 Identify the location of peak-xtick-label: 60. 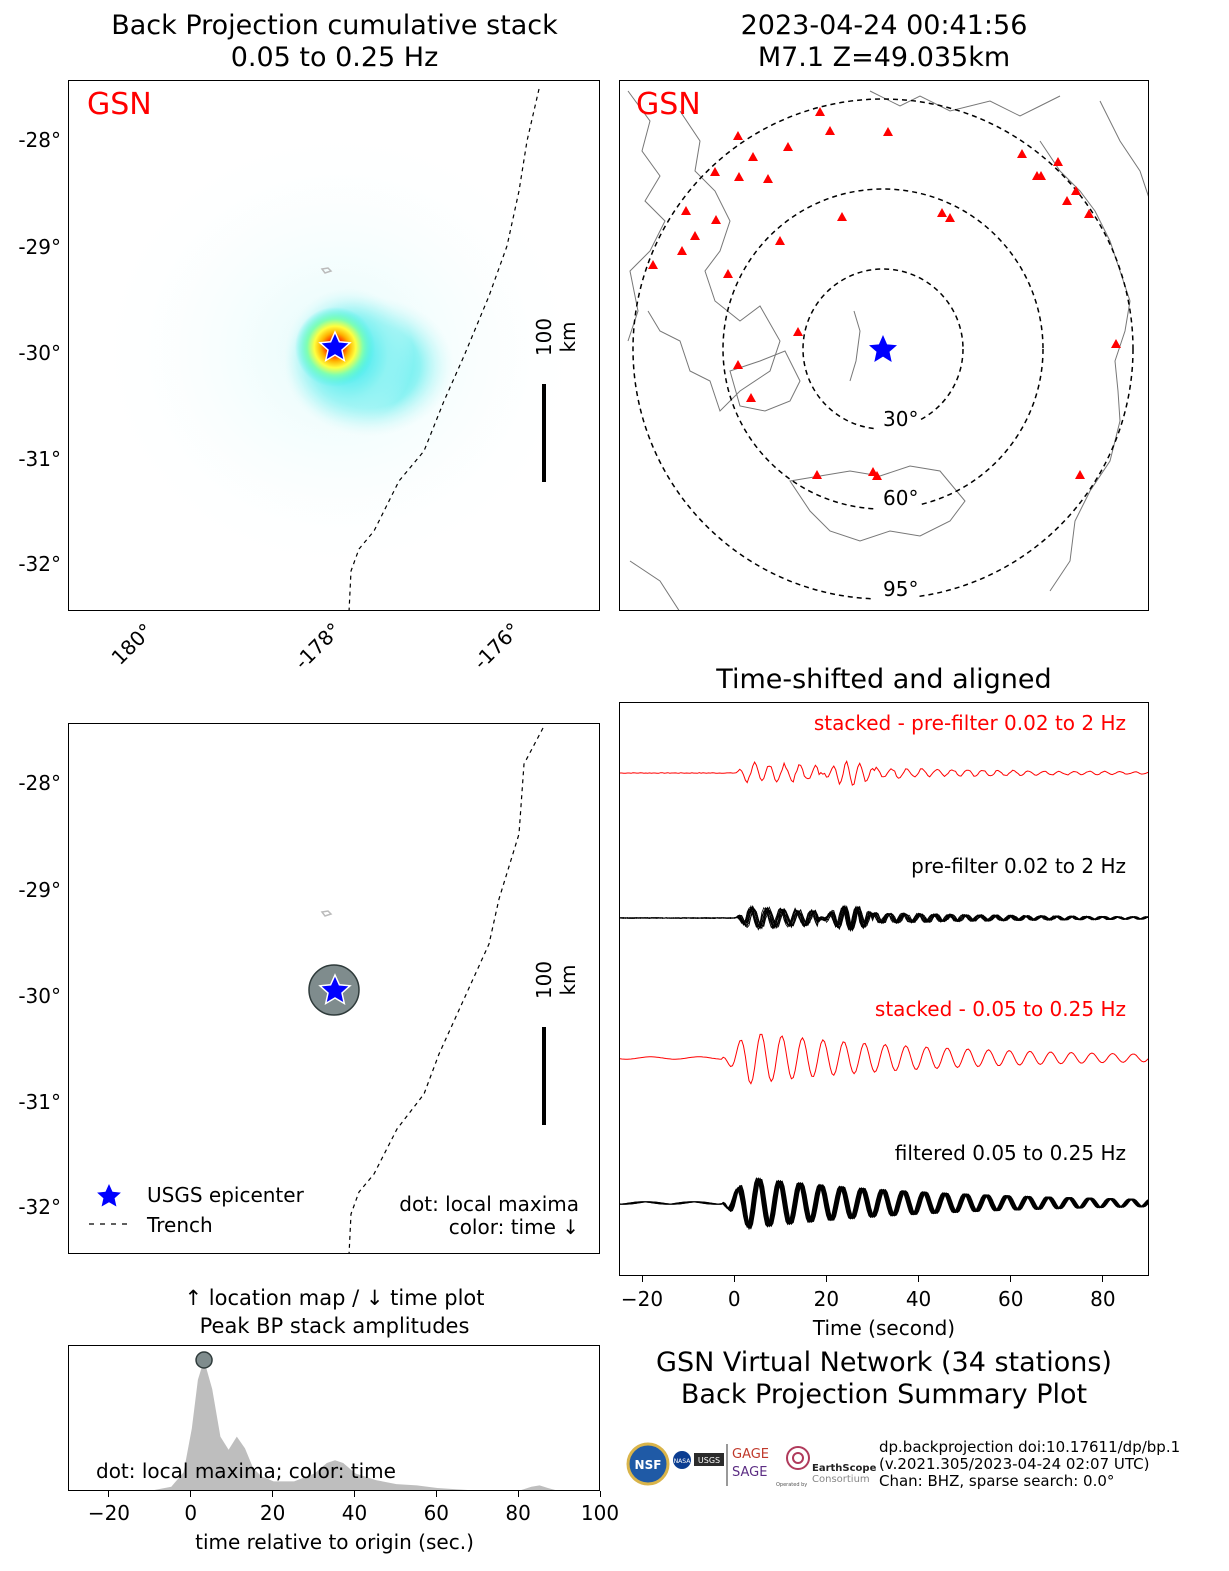
(436, 1513).